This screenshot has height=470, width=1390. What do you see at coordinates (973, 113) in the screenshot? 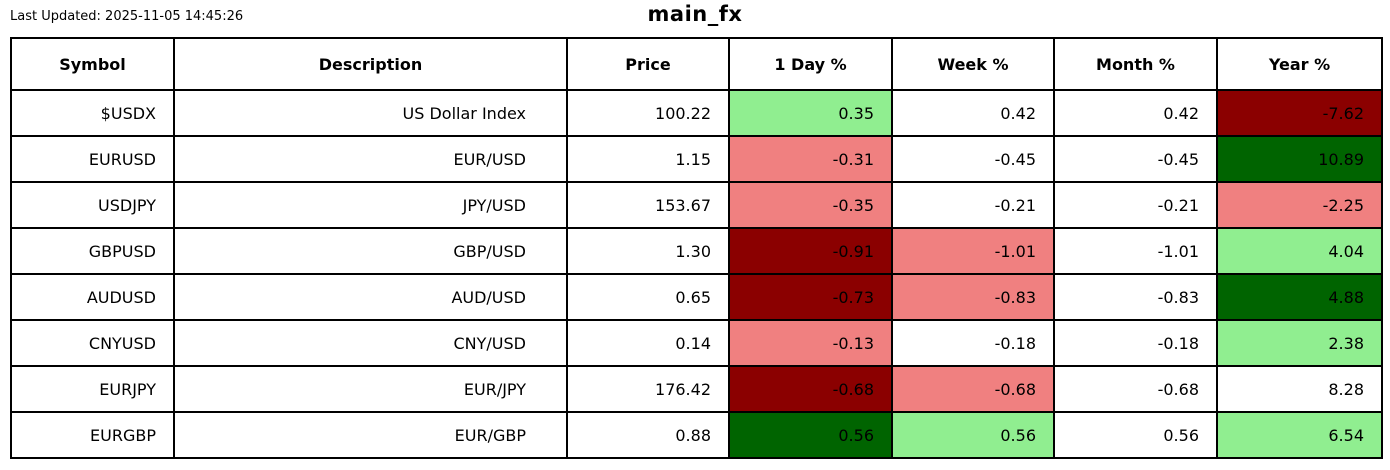
I see `week-pct-cell: 0.42` at bounding box center [973, 113].